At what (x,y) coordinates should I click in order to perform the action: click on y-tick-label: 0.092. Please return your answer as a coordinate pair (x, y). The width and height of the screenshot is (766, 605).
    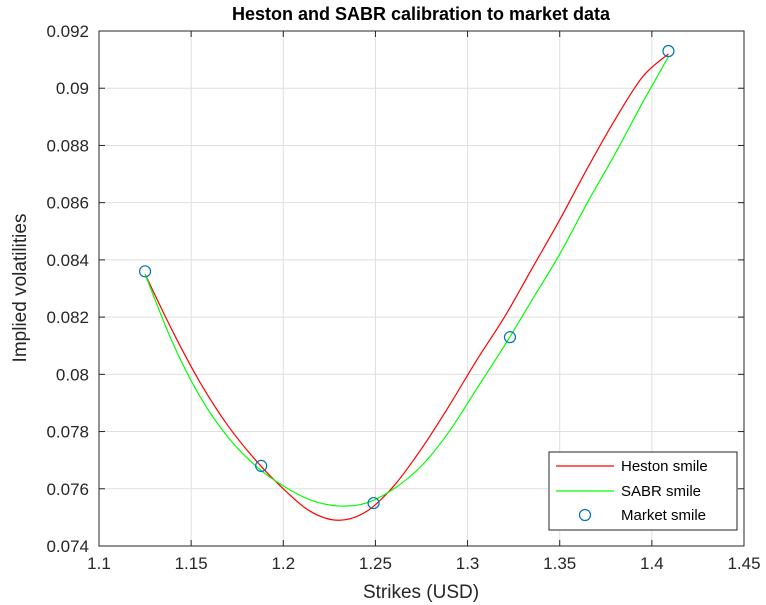
    Looking at the image, I should click on (67, 31).